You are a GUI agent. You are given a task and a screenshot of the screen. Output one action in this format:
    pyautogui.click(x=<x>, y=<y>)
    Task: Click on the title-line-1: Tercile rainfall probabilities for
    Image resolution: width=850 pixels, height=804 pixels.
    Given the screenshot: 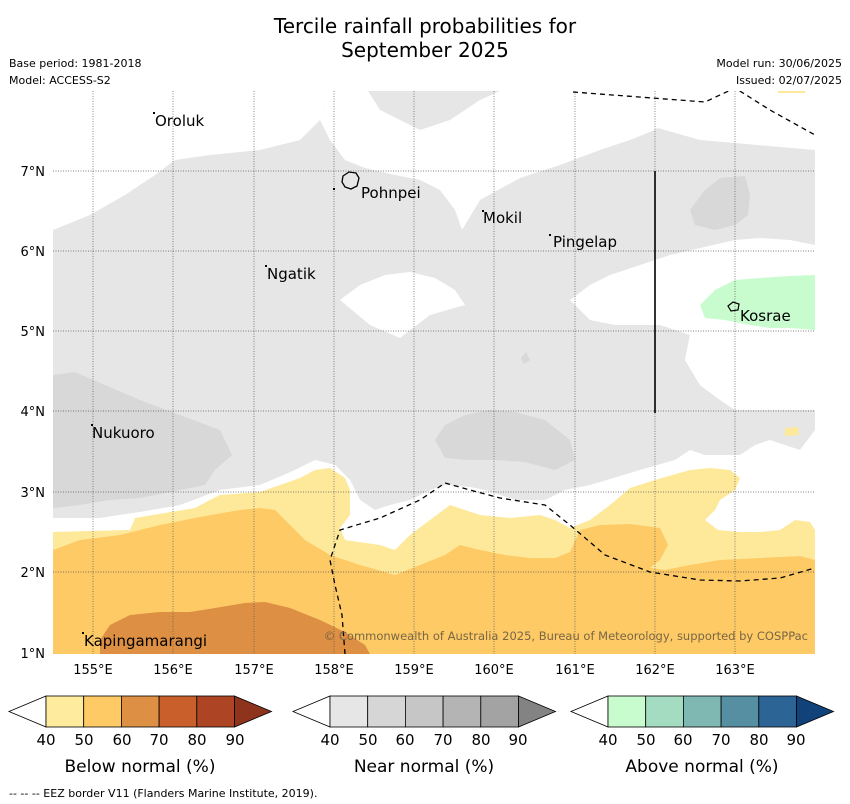 What is the action you would take?
    pyautogui.click(x=425, y=26)
    